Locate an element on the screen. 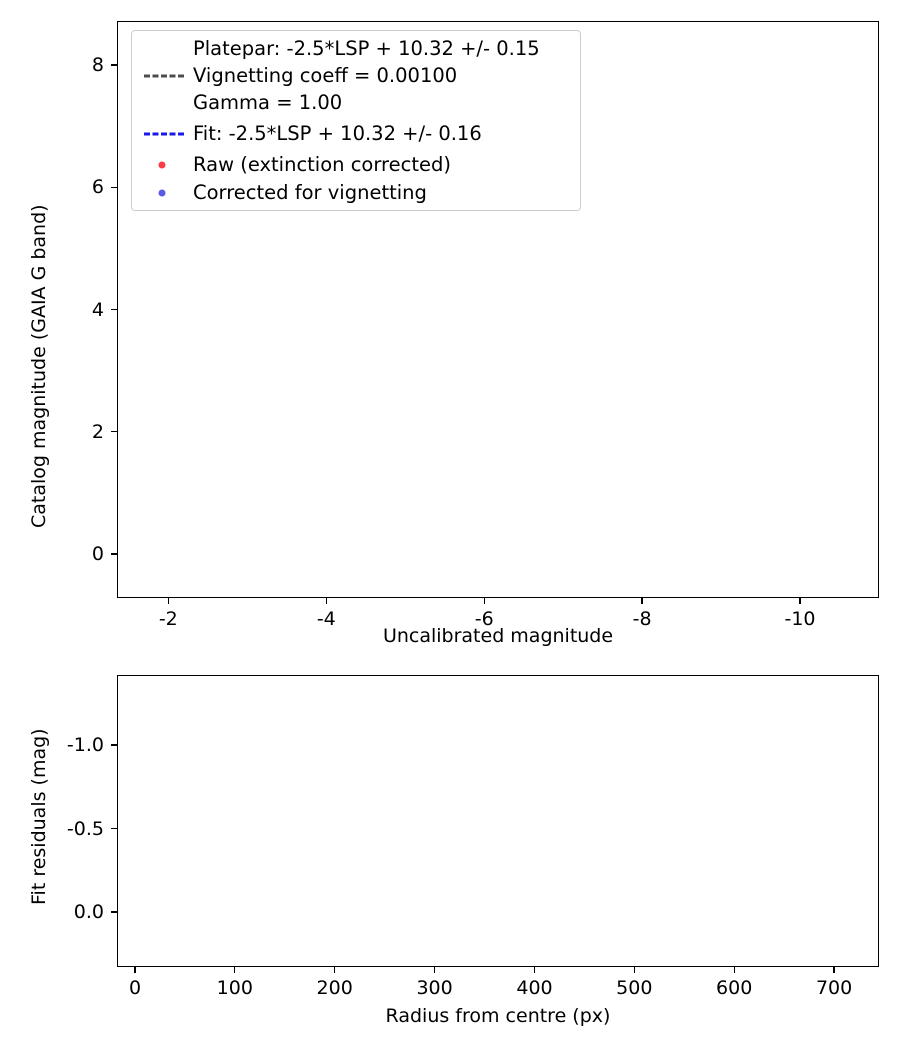 The image size is (900, 1050). xtick-label: -8 is located at coordinates (642, 619).